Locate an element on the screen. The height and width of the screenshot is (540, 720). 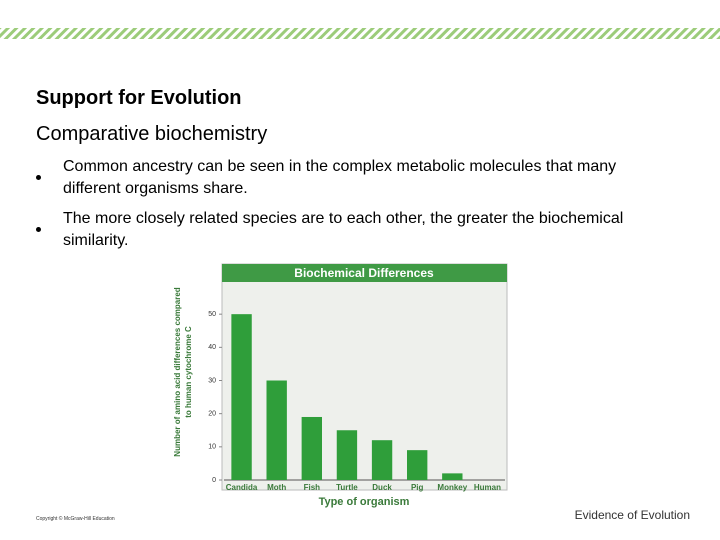
x-tick-label: Moth is located at coordinates (276, 487).